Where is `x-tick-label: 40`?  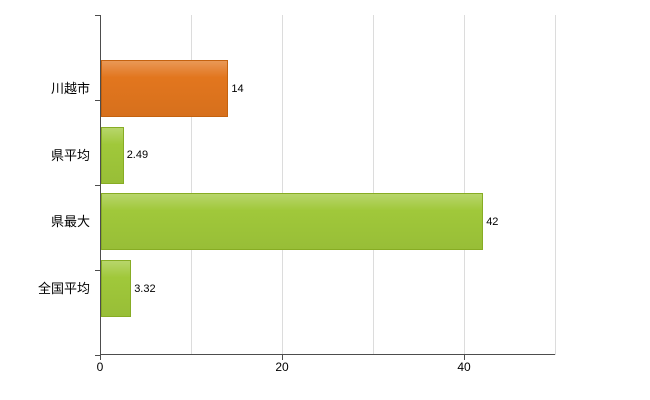 x-tick-label: 40 is located at coordinates (464, 367).